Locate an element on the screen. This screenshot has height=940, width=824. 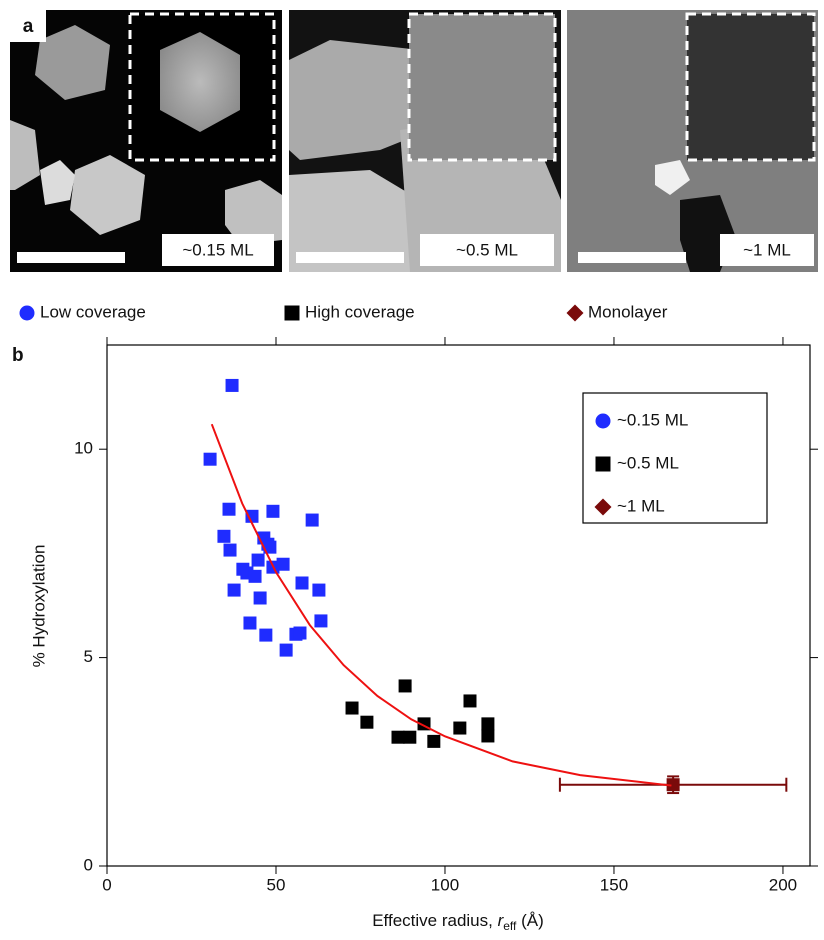
panel-label: a is located at coordinates (28, 26).